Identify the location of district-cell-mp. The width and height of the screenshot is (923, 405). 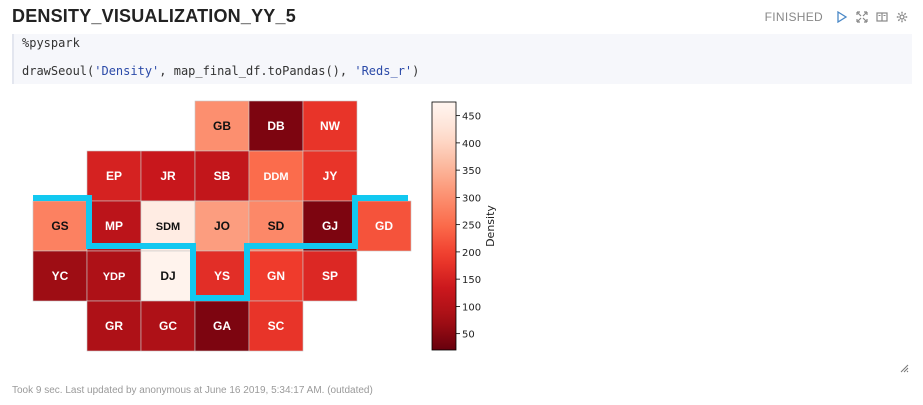
(114, 226).